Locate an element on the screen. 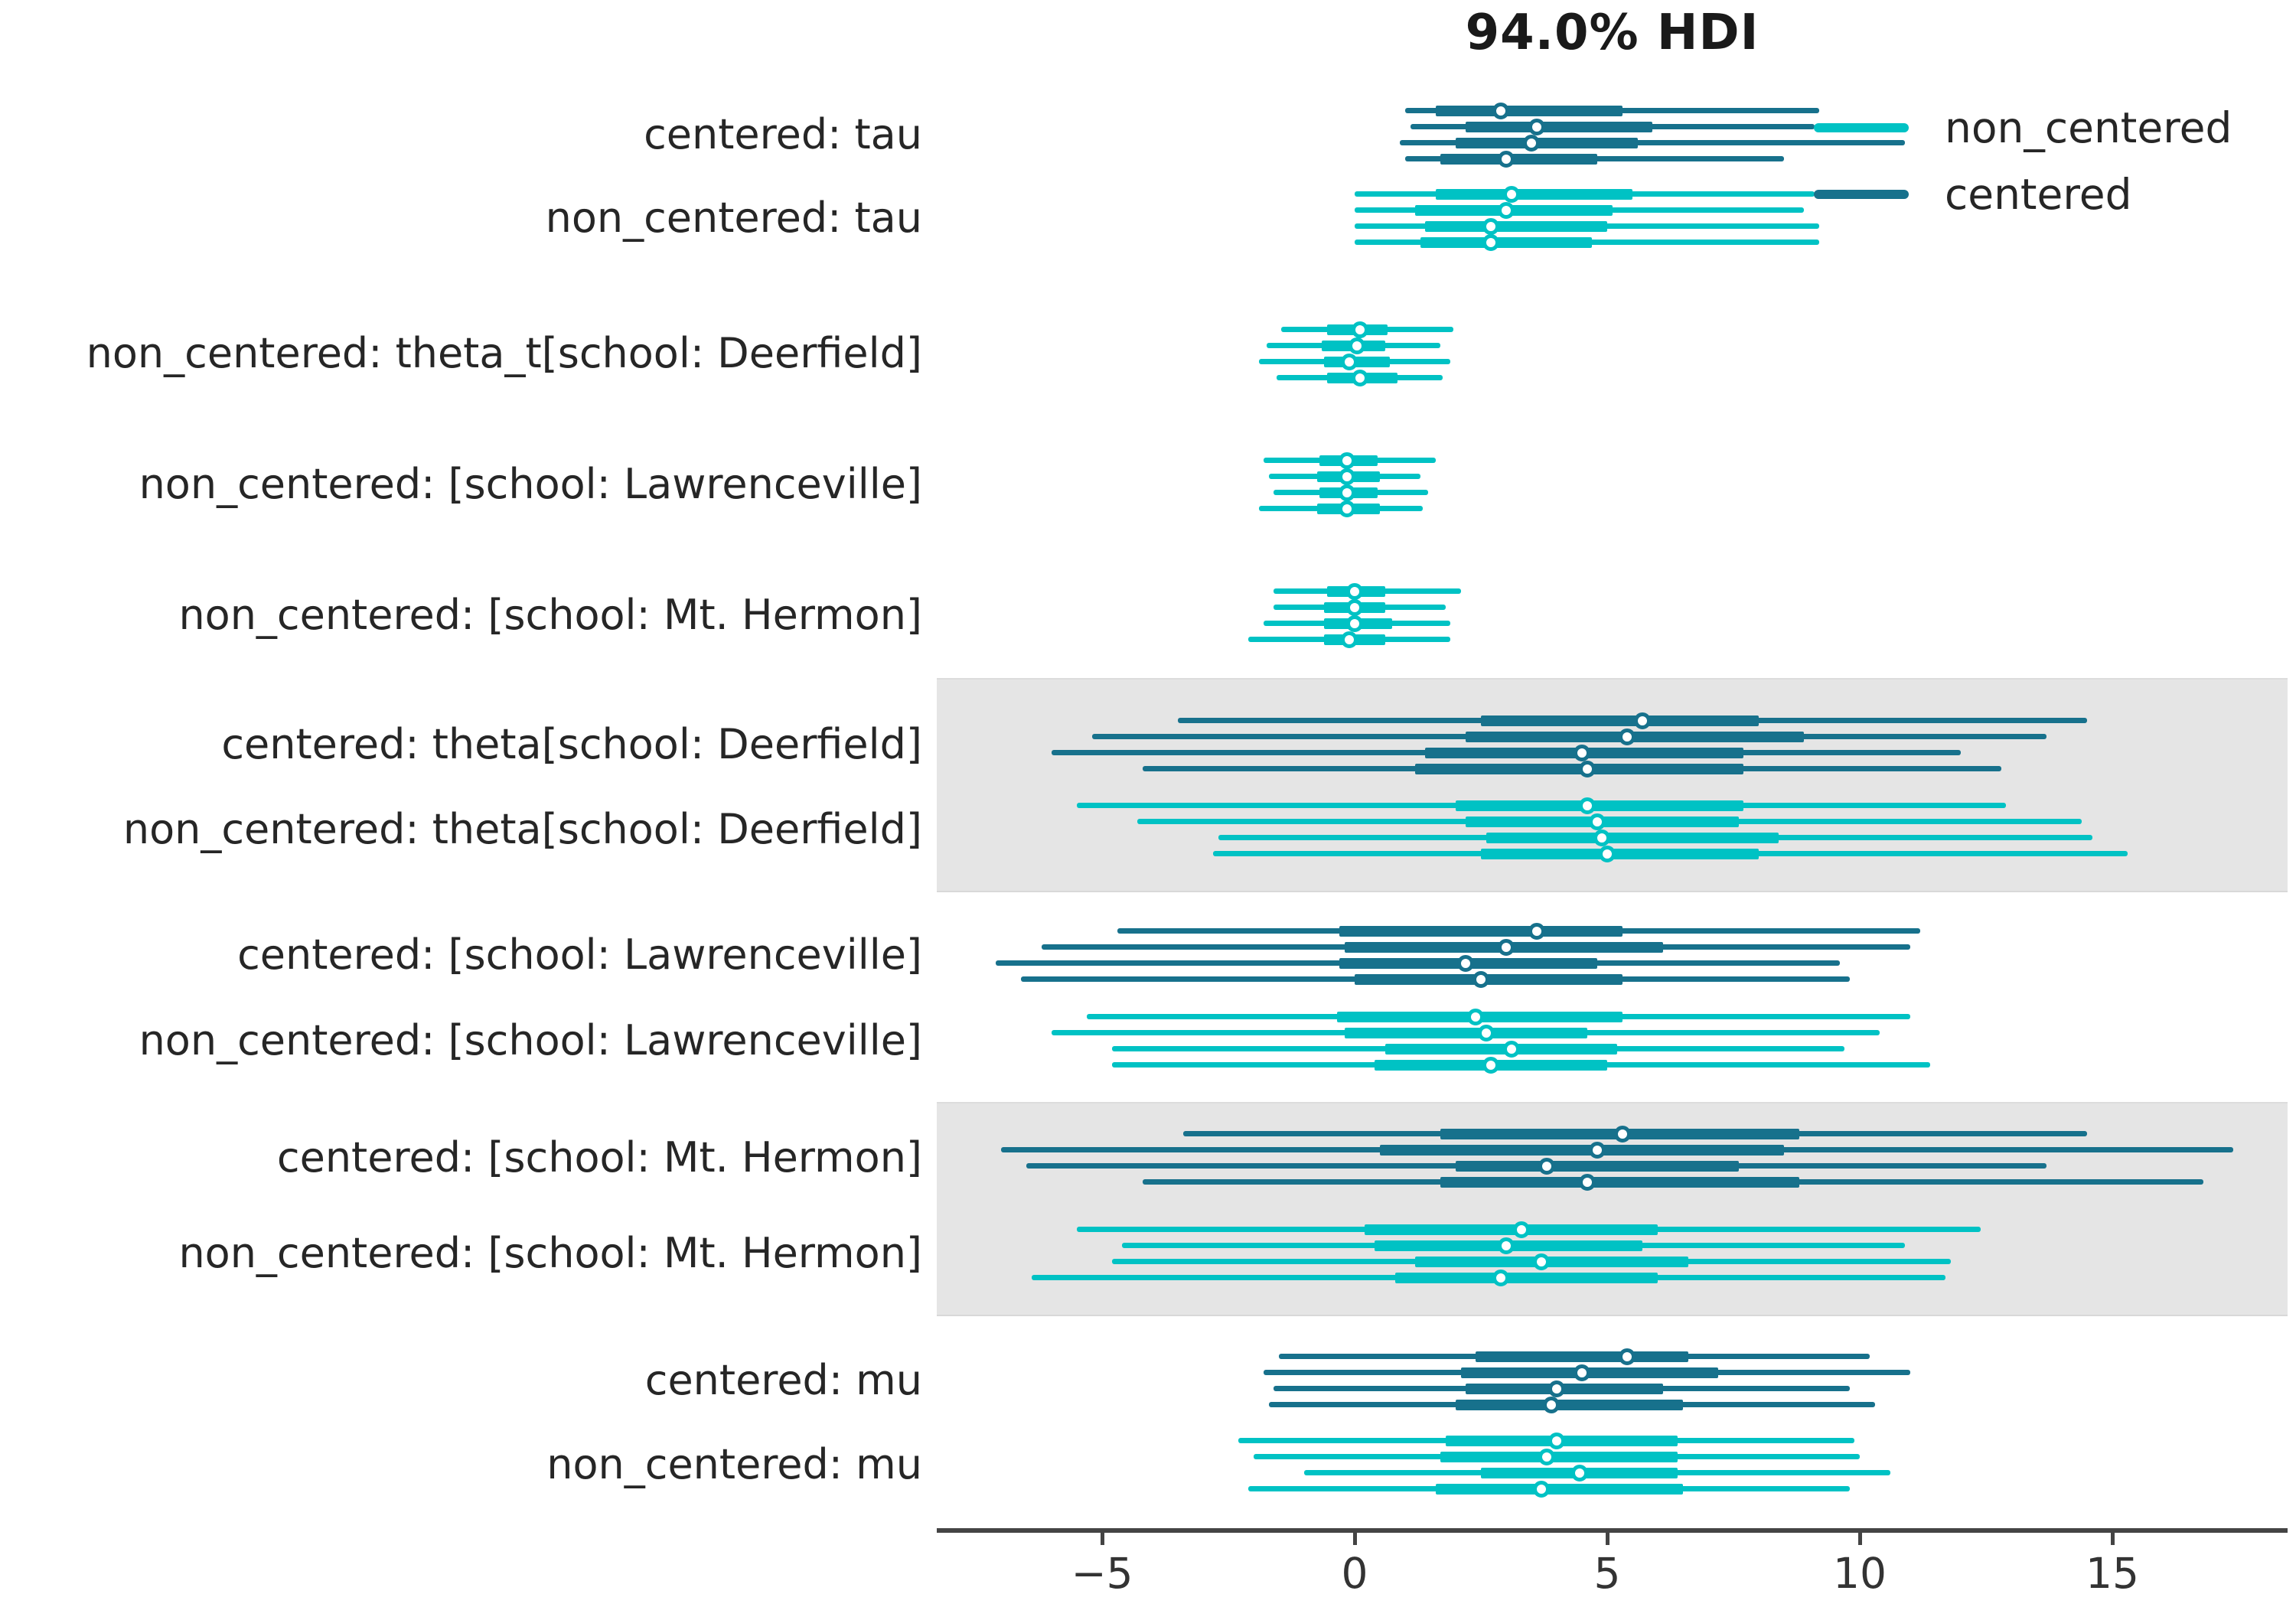 The image size is (2296, 1607). x-tick-label: −5 is located at coordinates (1102, 1573).